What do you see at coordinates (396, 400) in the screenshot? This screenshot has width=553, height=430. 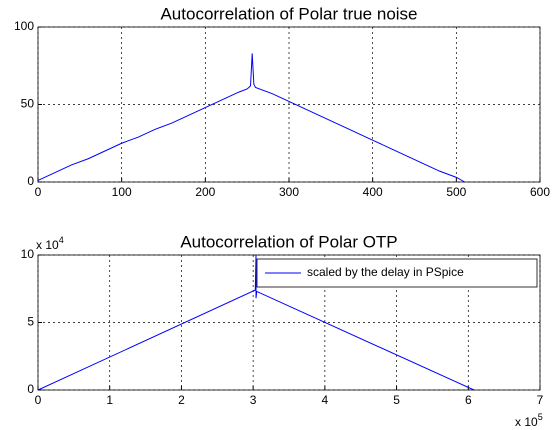 I see `x-tick-label: 5` at bounding box center [396, 400].